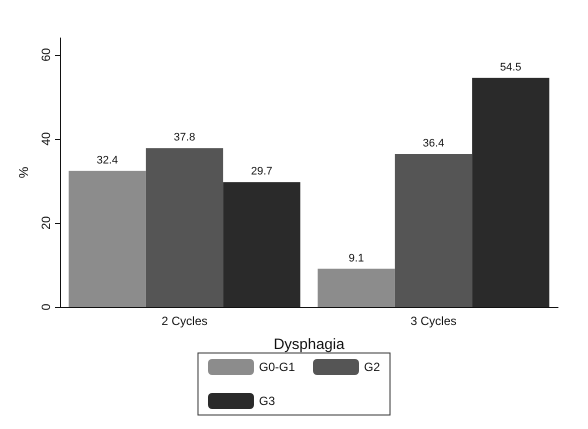 Image resolution: width=588 pixels, height=429 pixels. What do you see at coordinates (185, 138) in the screenshot?
I see `data-label: 37.8` at bounding box center [185, 138].